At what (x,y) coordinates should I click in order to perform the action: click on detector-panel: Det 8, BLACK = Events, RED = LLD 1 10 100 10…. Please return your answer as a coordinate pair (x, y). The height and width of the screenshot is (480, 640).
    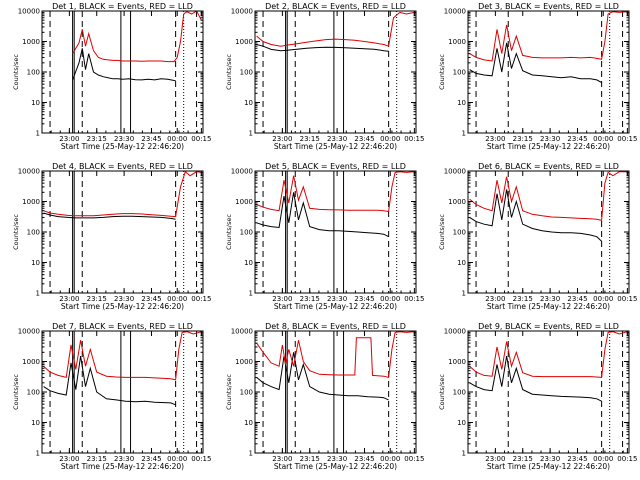
    Looking at the image, I should click on (324, 396).